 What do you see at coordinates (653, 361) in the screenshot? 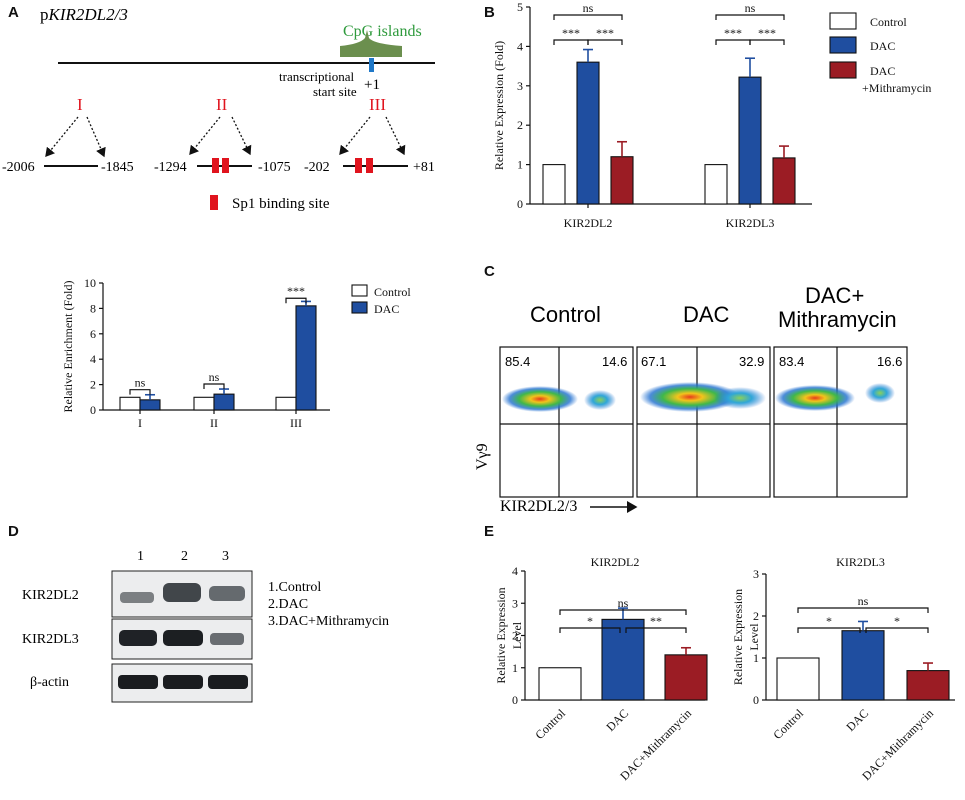
I see `quadrant-percent: 67.1` at bounding box center [653, 361].